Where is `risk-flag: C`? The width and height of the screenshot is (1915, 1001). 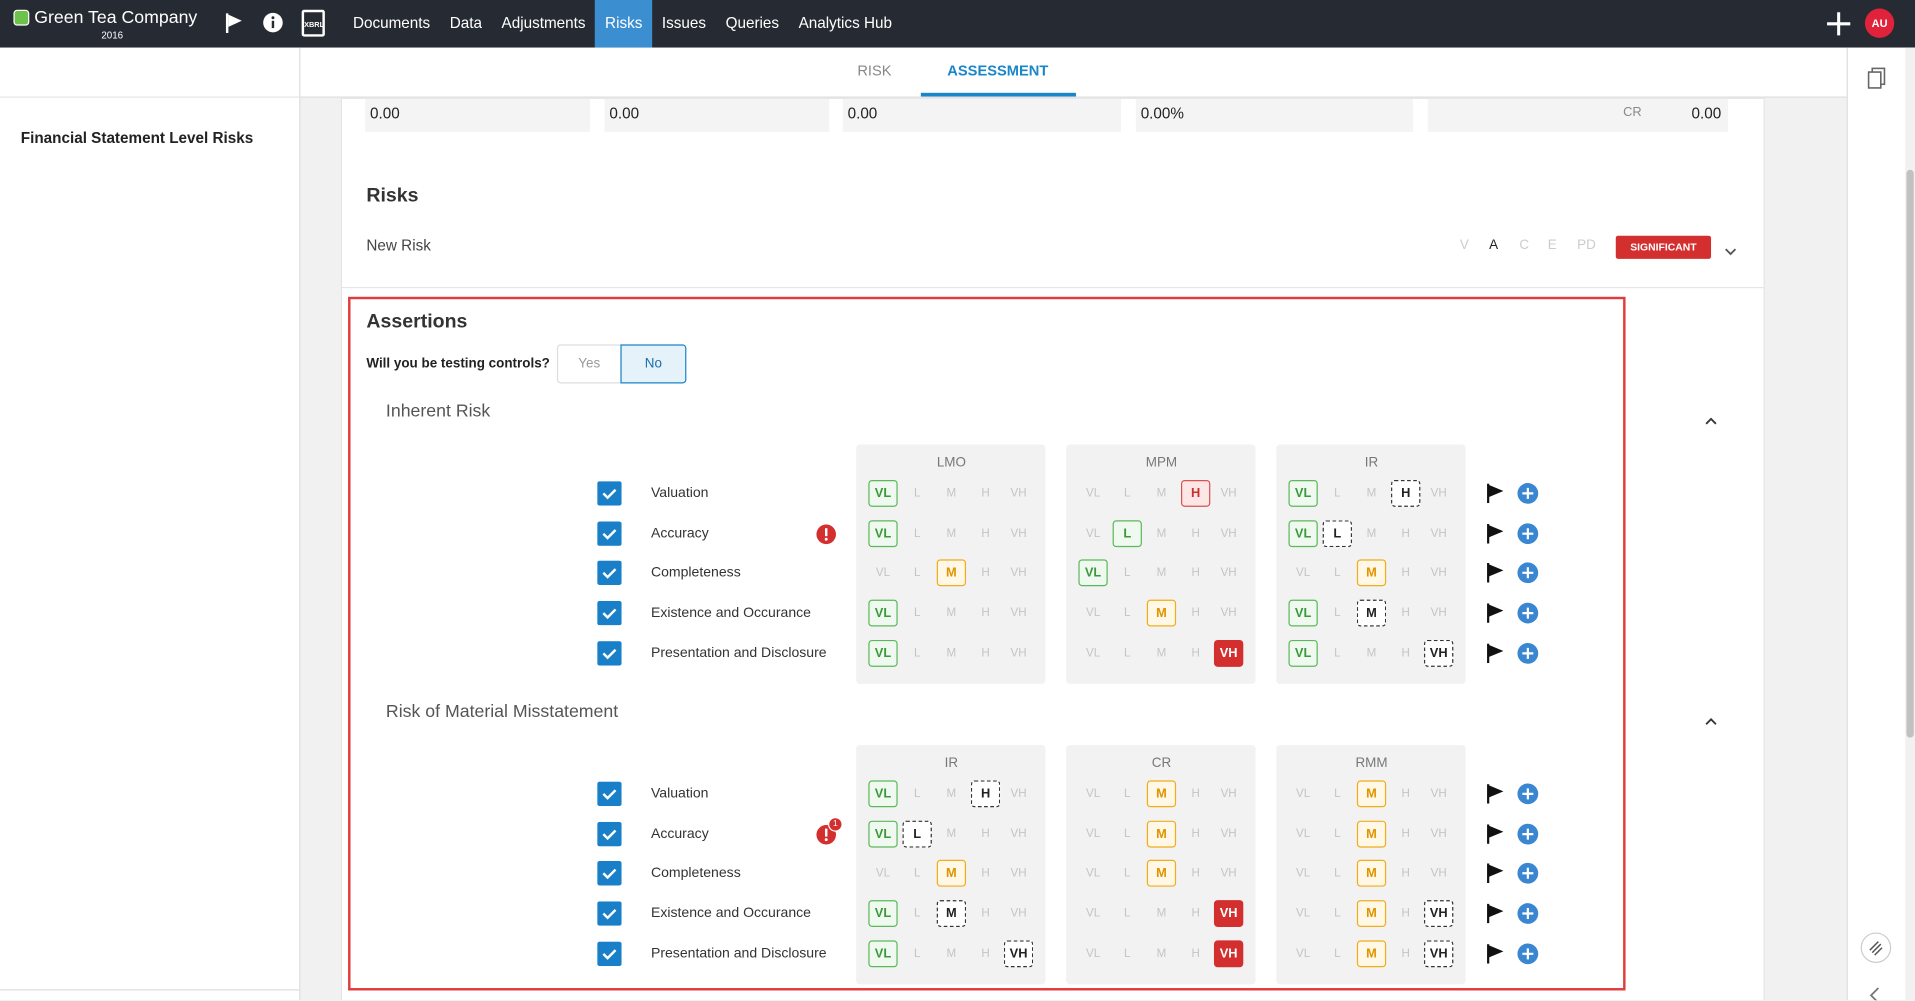
risk-flag: C is located at coordinates (1524, 245).